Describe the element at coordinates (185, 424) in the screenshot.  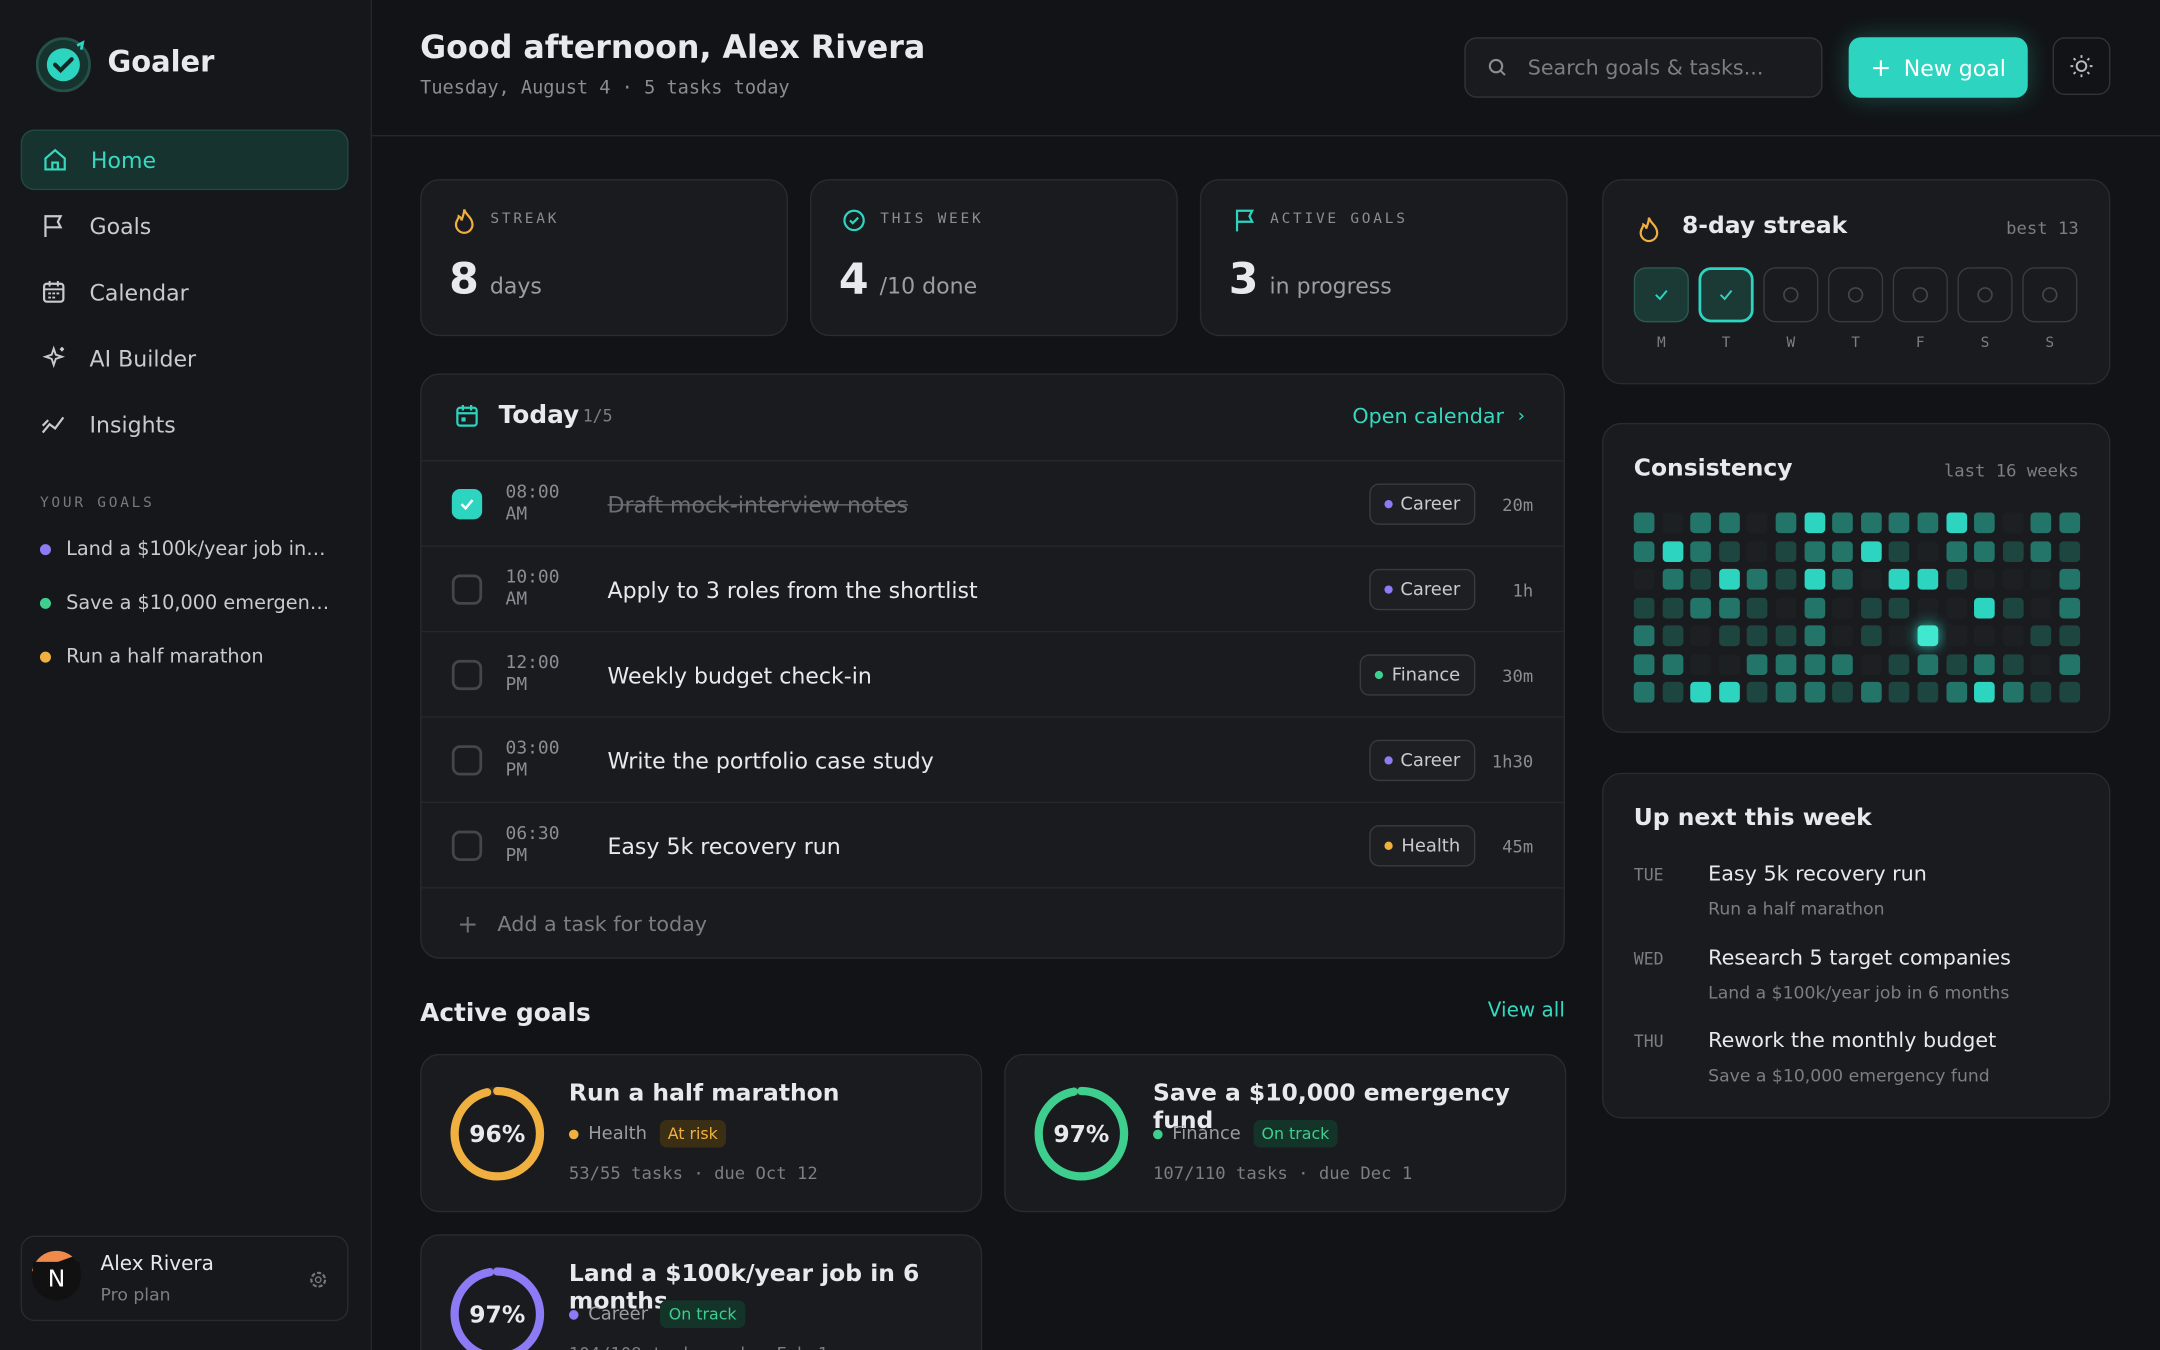
I see `nav-item: Insights` at that location.